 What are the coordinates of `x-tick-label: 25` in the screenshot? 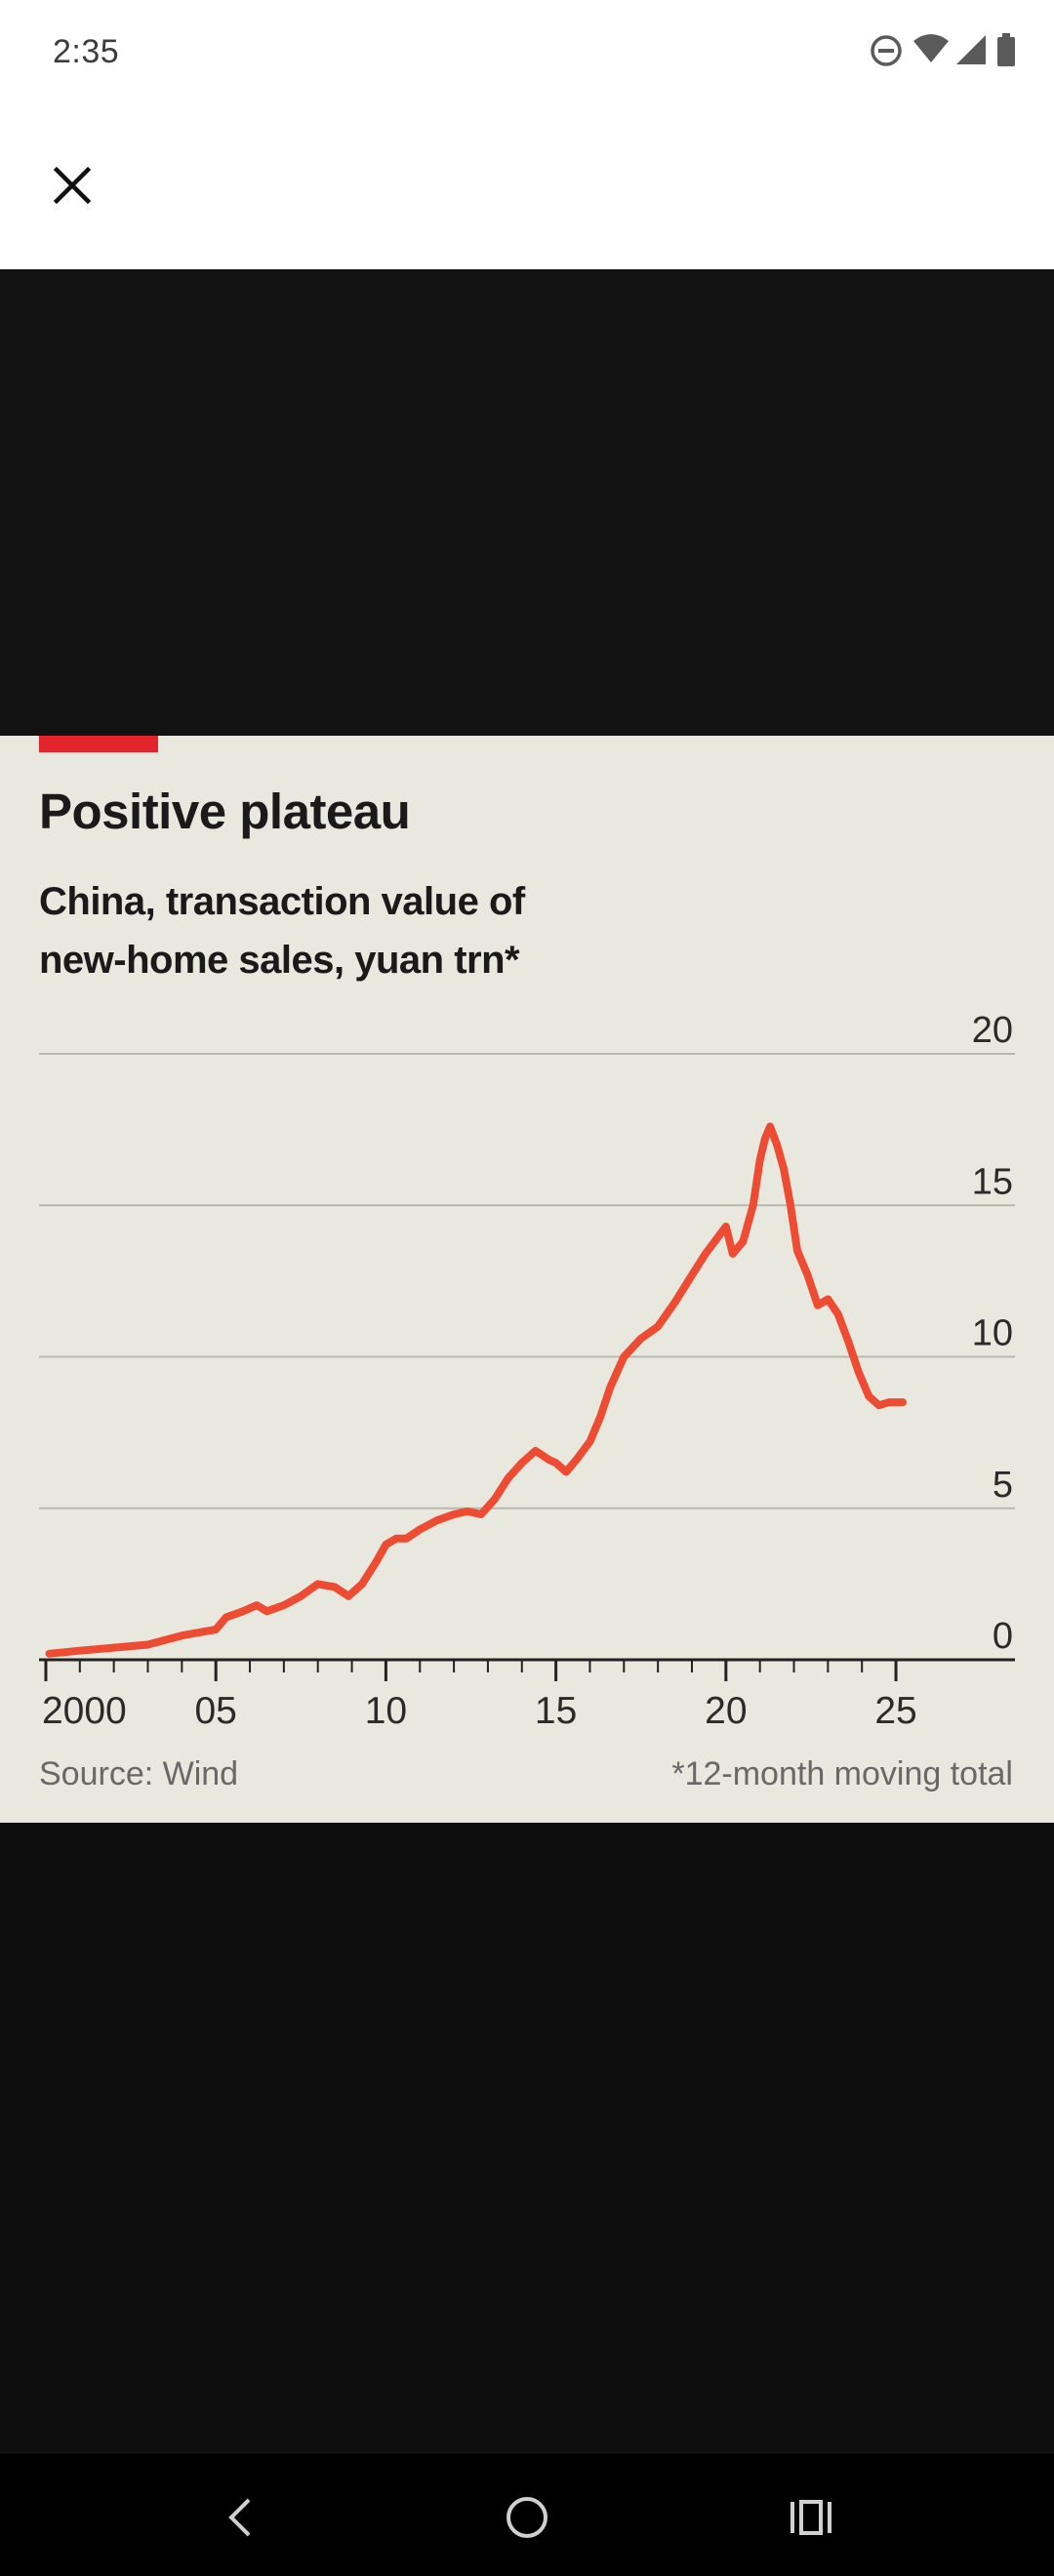 It's located at (895, 1711).